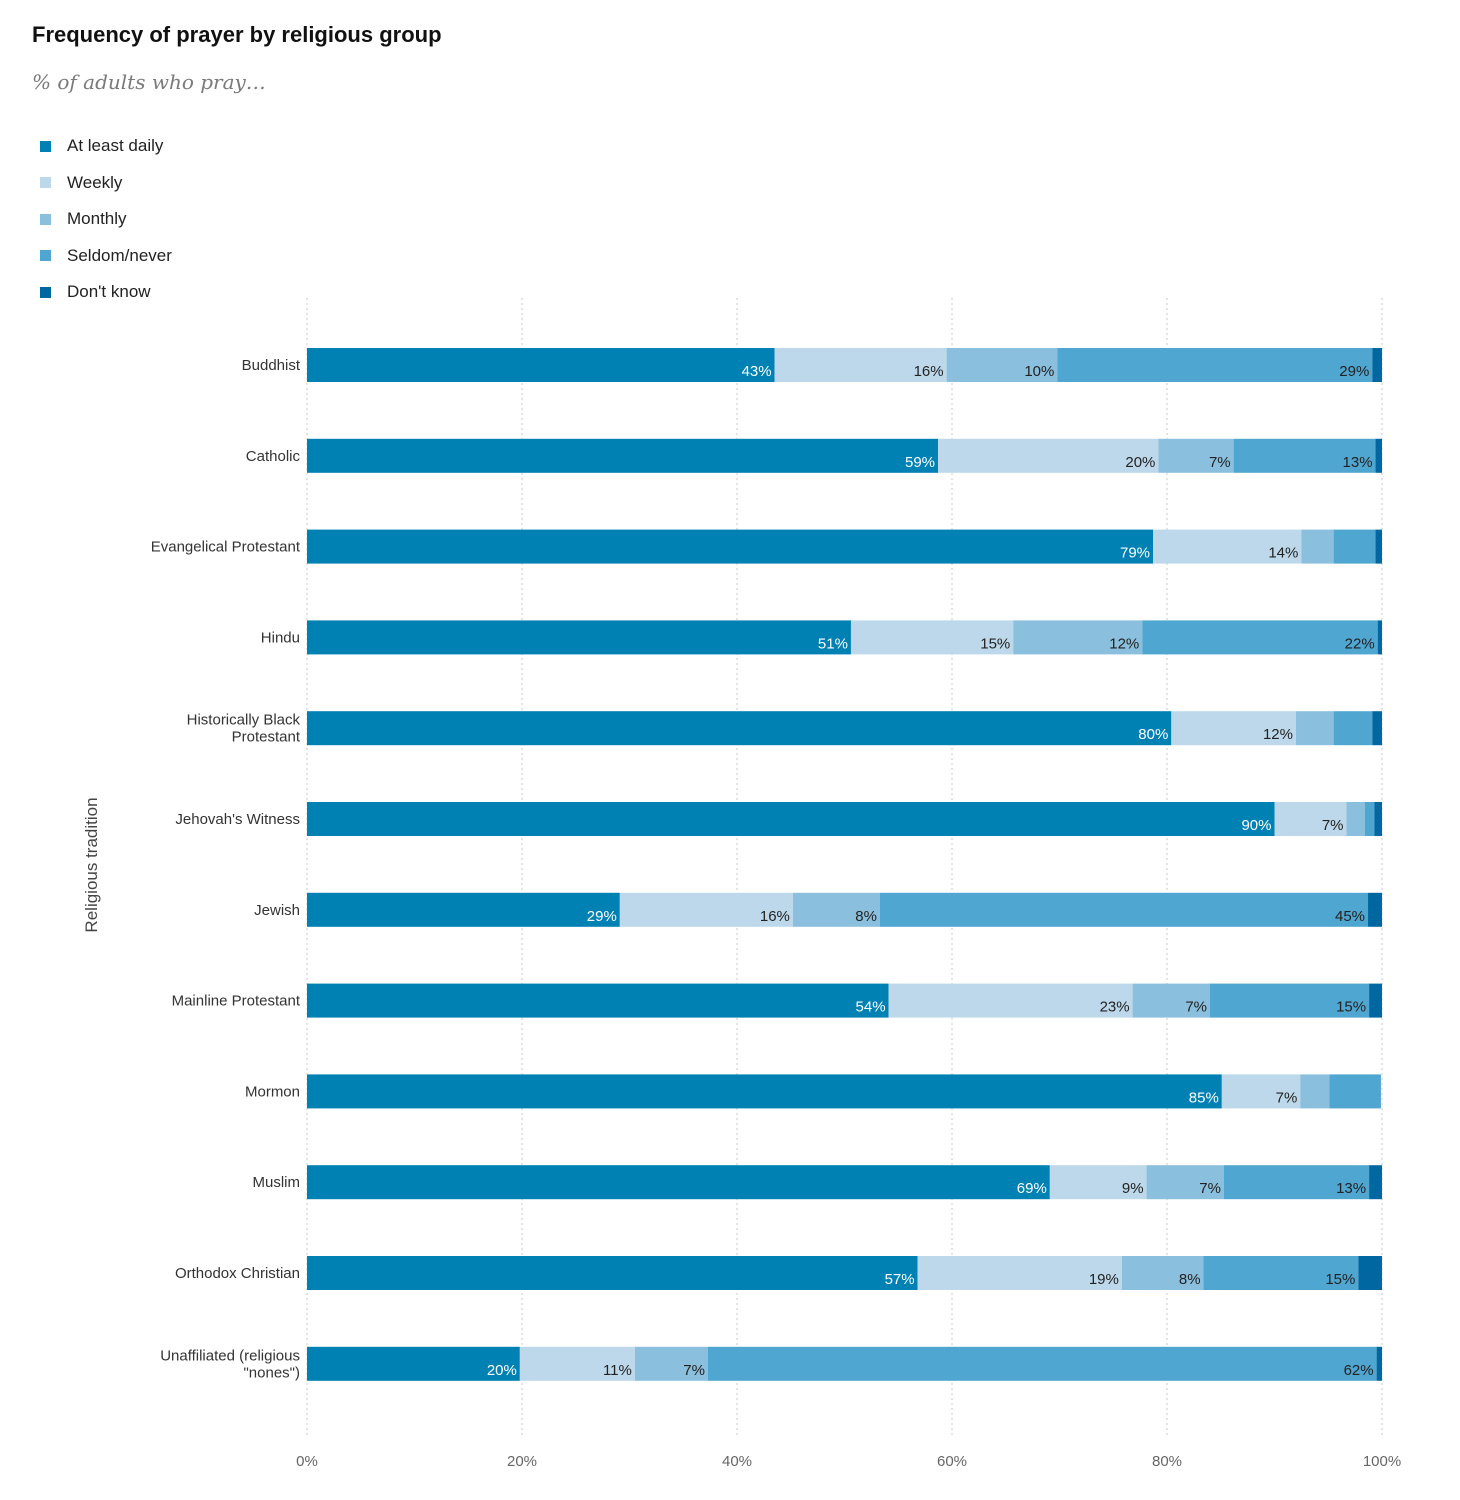  I want to click on category-label: Jehovah's Witness, so click(237, 819).